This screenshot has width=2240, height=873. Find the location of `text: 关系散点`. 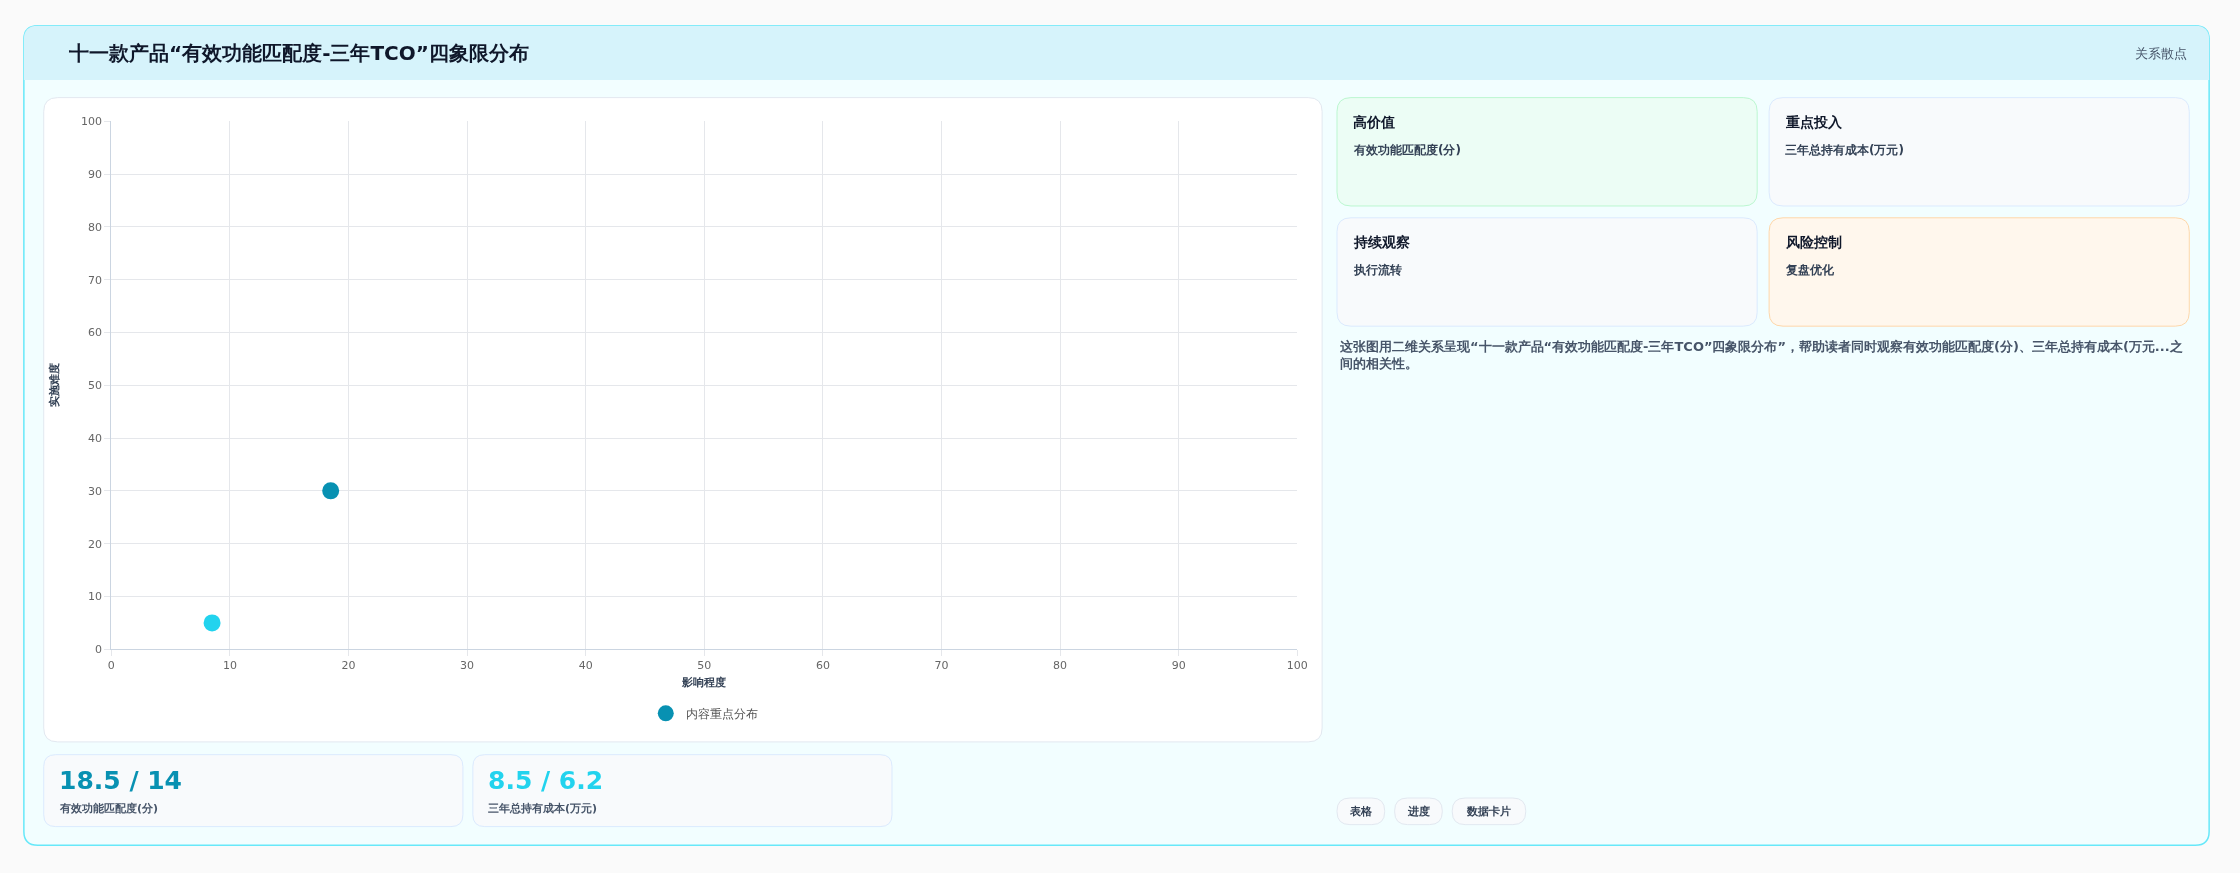

text: 关系散点 is located at coordinates (2161, 53).